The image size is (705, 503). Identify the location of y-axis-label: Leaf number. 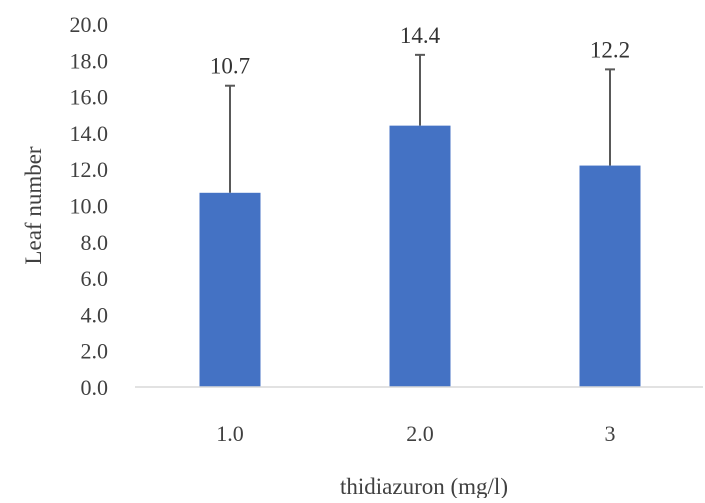
(33, 205).